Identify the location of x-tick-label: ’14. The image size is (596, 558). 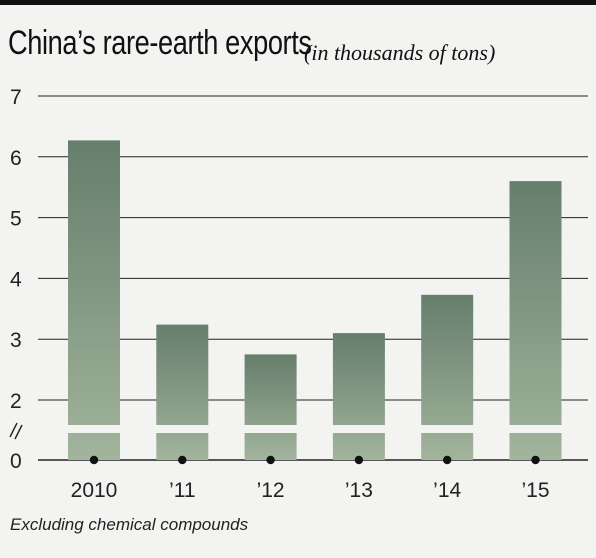
(447, 490).